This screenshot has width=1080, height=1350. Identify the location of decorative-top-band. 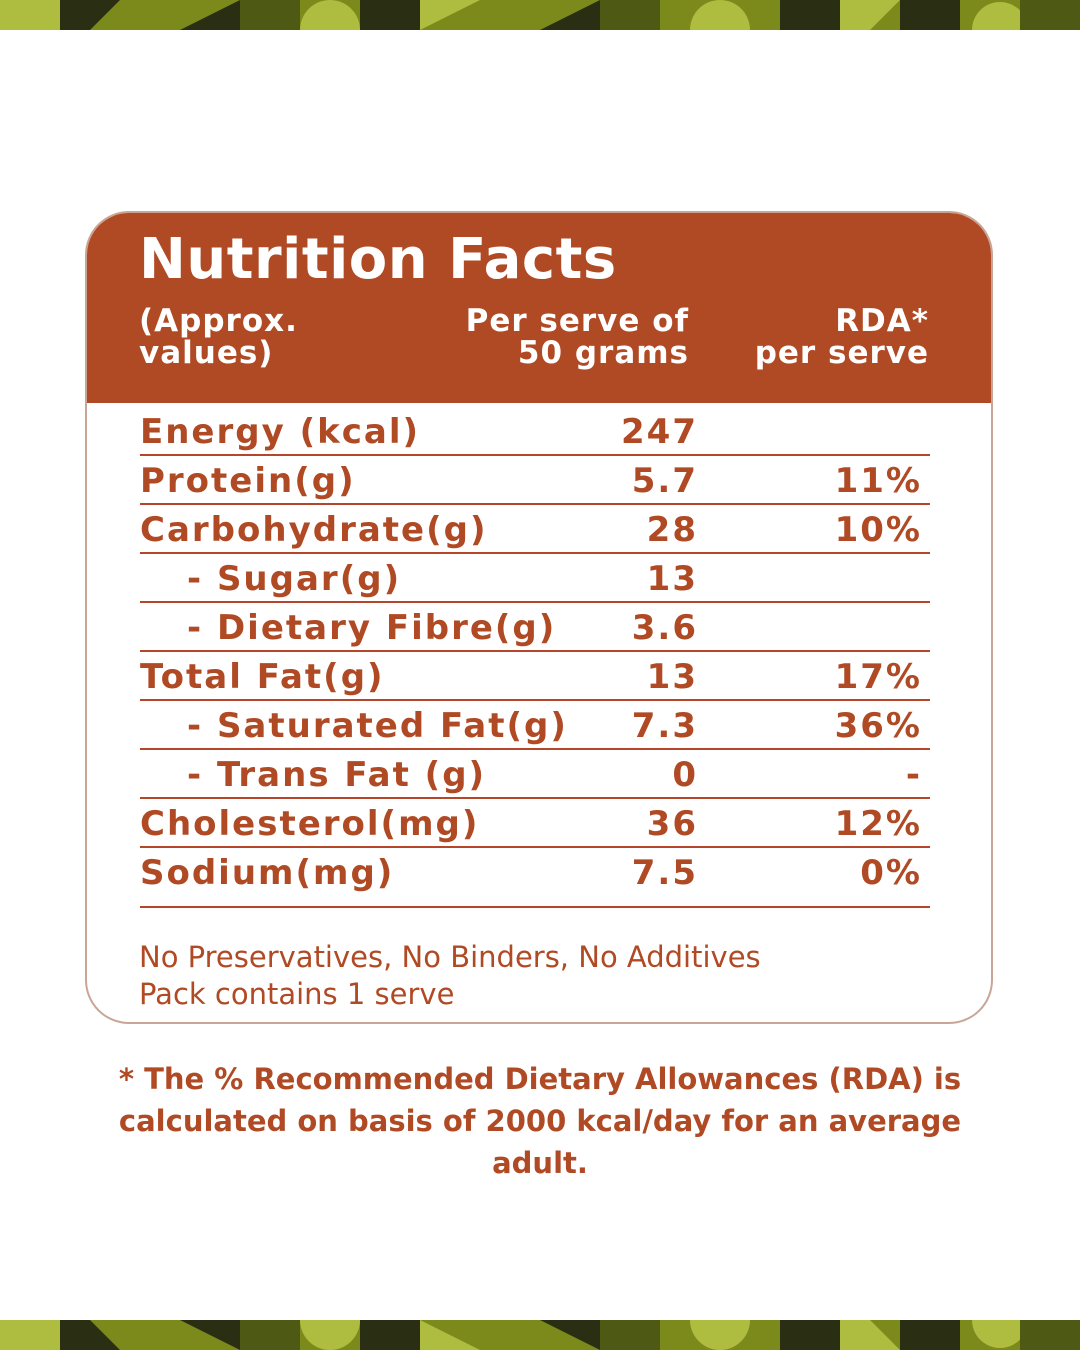
(540, 15).